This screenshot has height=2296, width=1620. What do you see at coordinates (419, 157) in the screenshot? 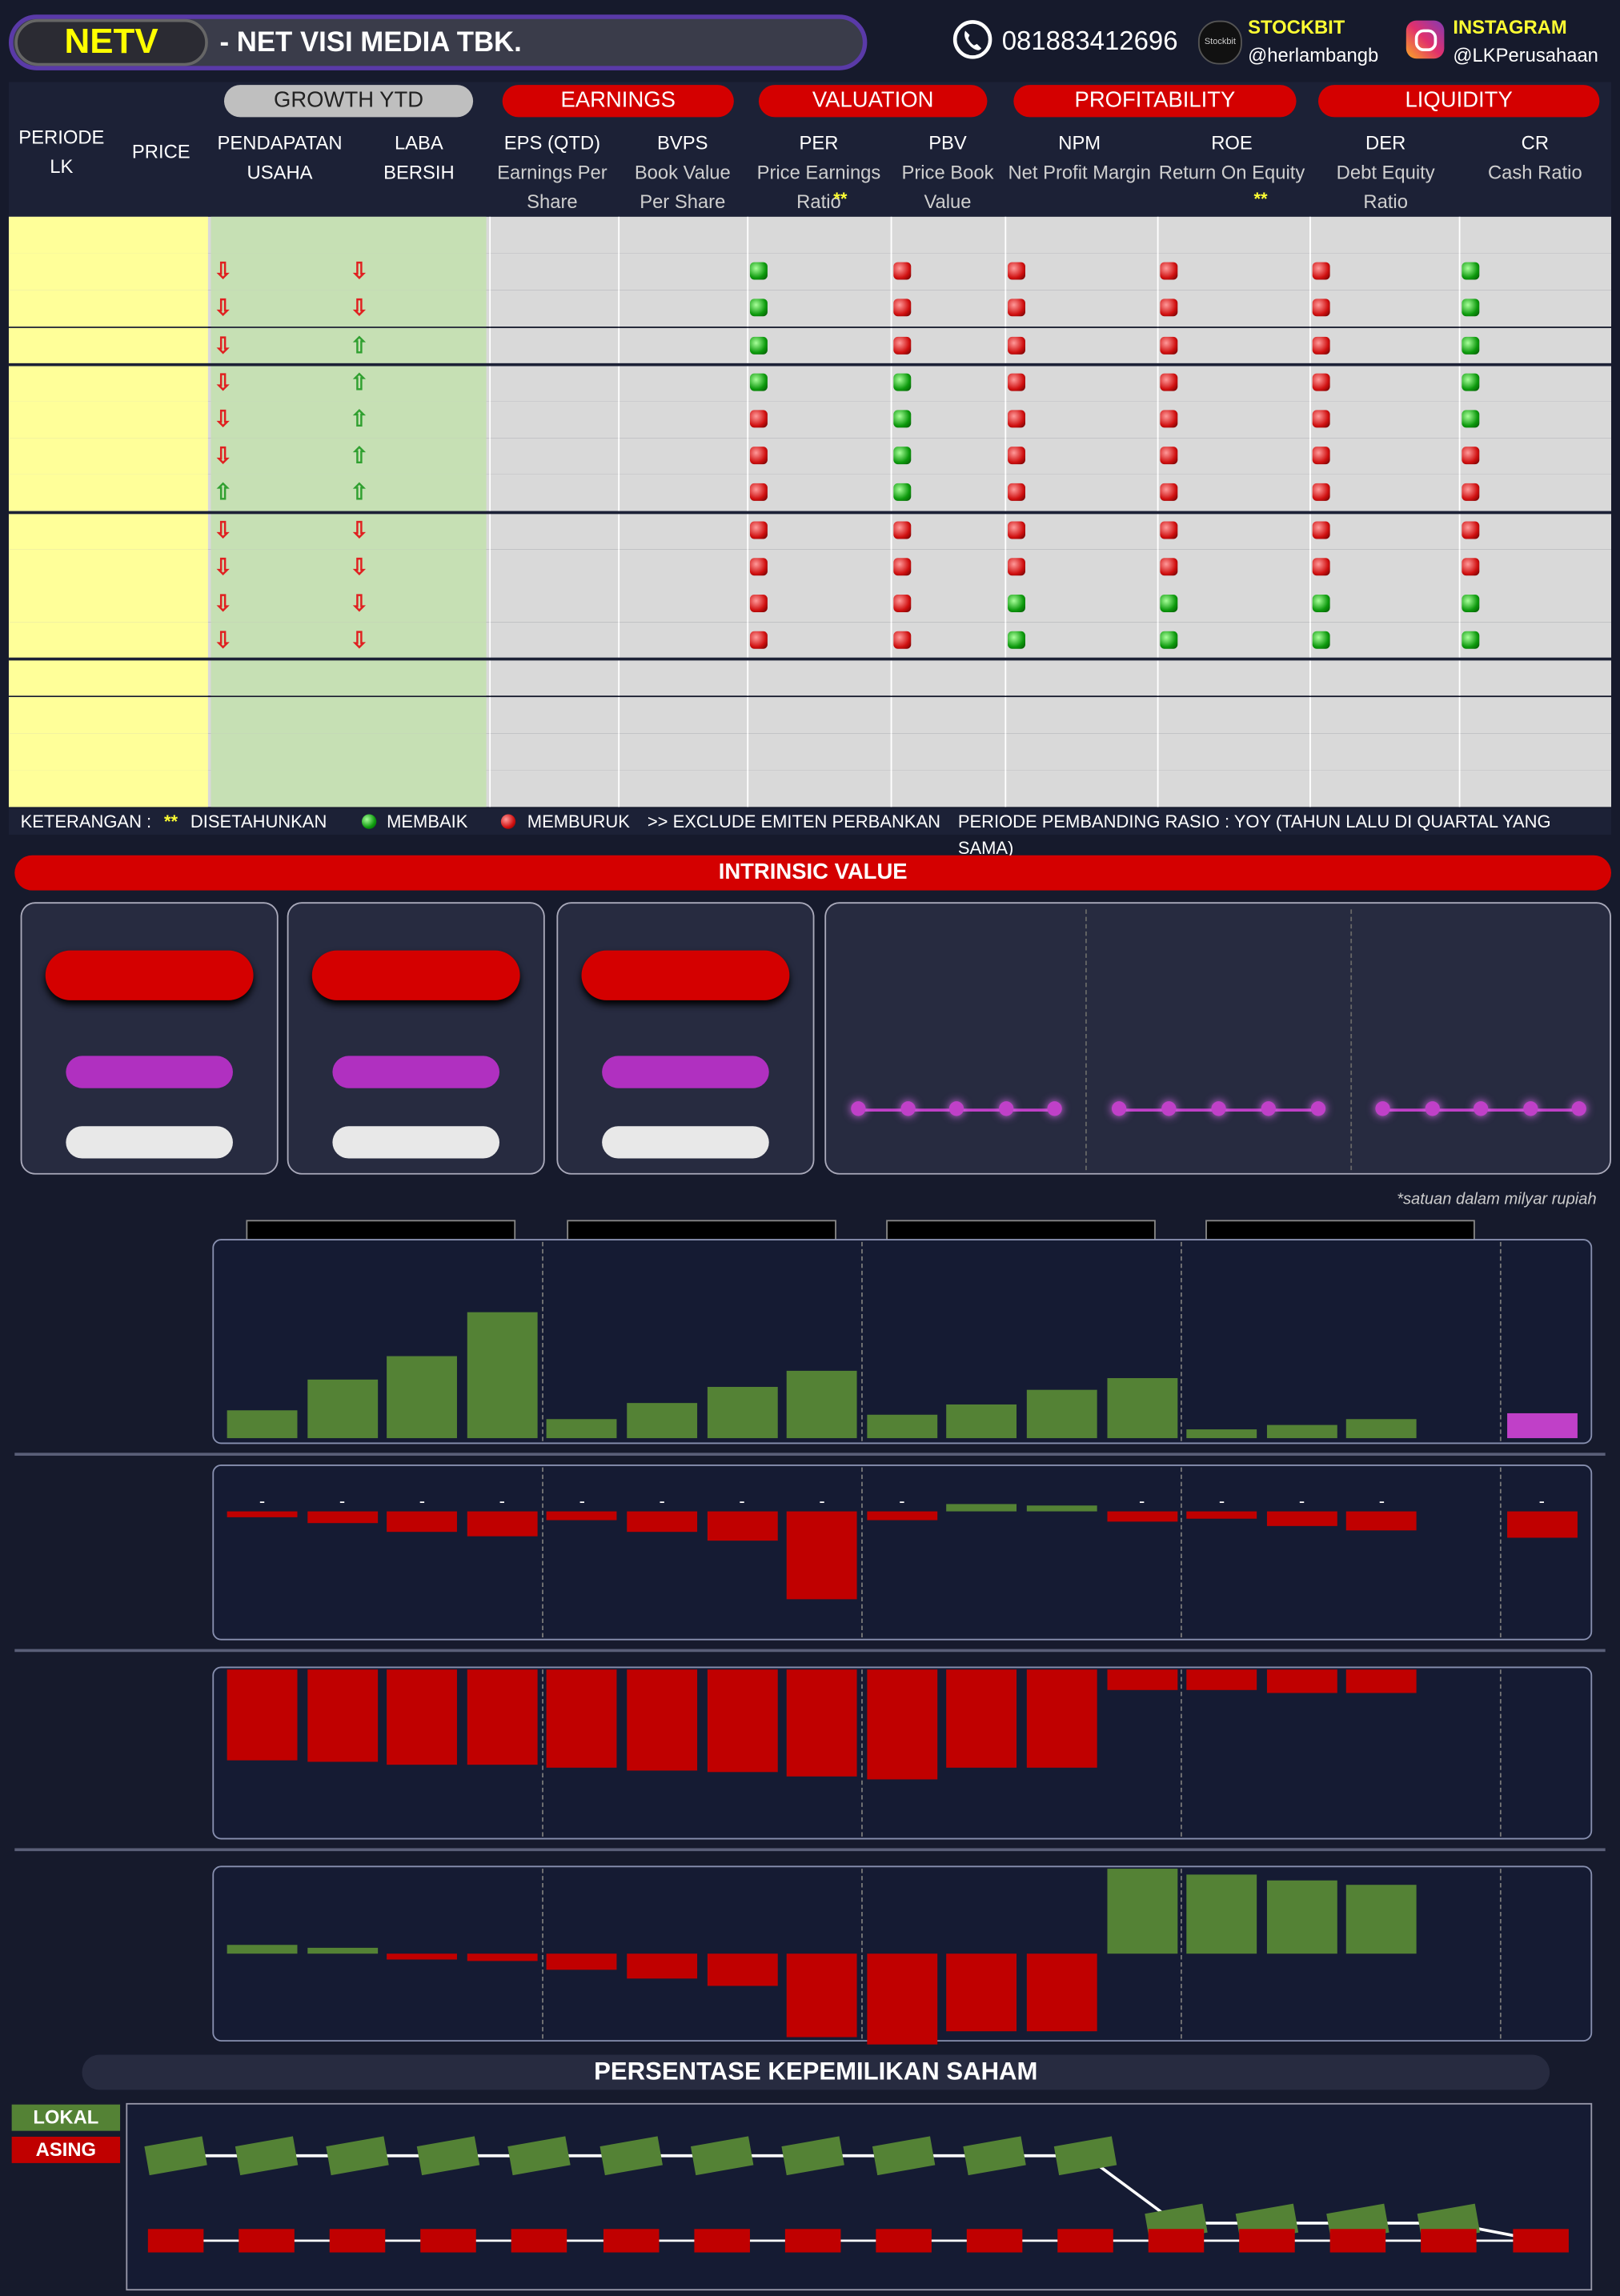
I see `col-laba: LABA BERSIH` at bounding box center [419, 157].